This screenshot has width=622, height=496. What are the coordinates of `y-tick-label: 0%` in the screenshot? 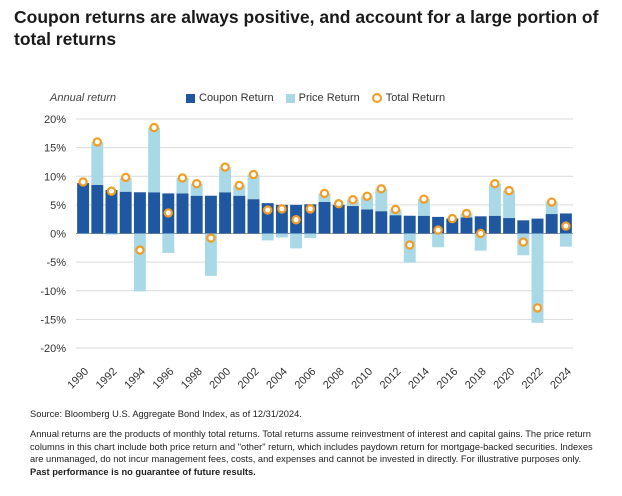 It's located at (58, 235).